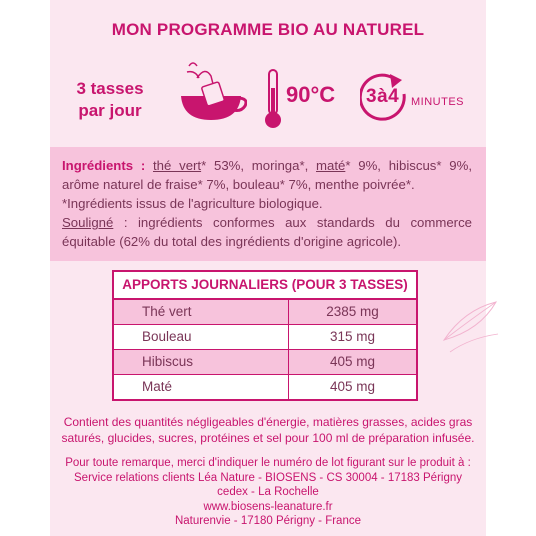 This screenshot has width=536, height=536. I want to click on cups-per-day: 3 tasses par jour, so click(110, 100).